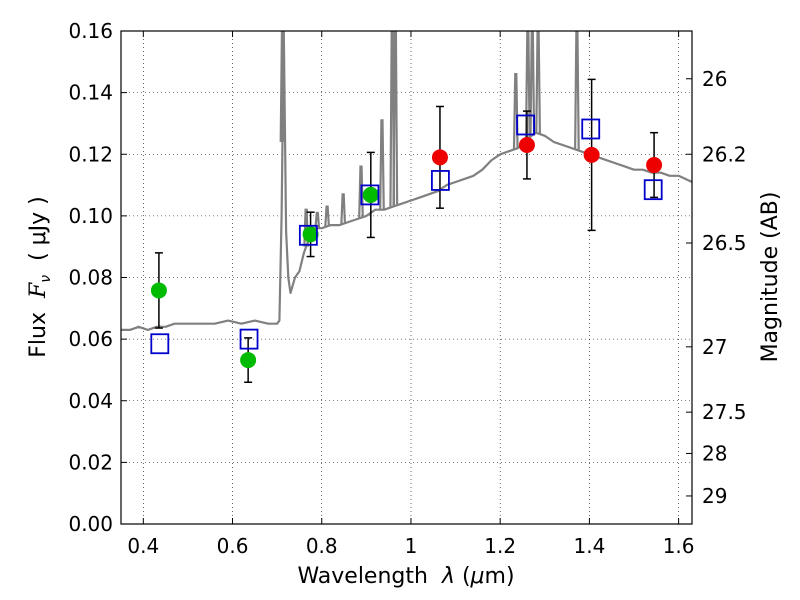 The width and height of the screenshot is (800, 600). Describe the element at coordinates (40, 276) in the screenshot. I see `y-axis-label: Flux Fν ( μJy )` at that location.